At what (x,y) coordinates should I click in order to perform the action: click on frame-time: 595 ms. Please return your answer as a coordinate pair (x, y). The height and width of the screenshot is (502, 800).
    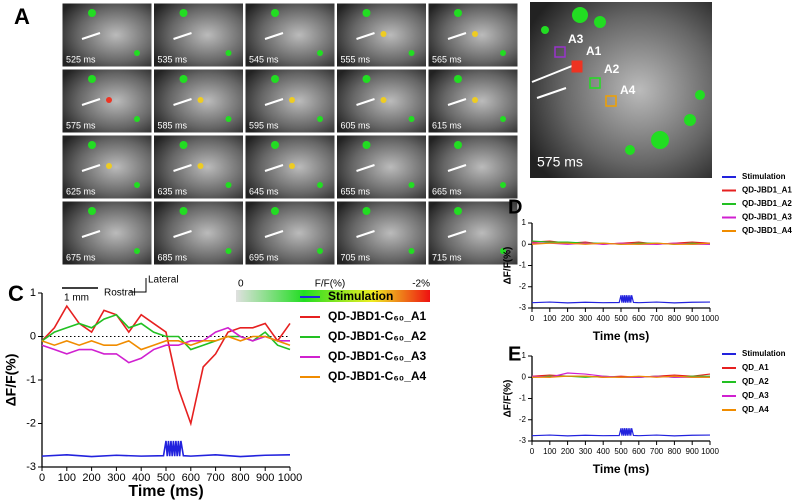
    Looking at the image, I should click on (264, 125).